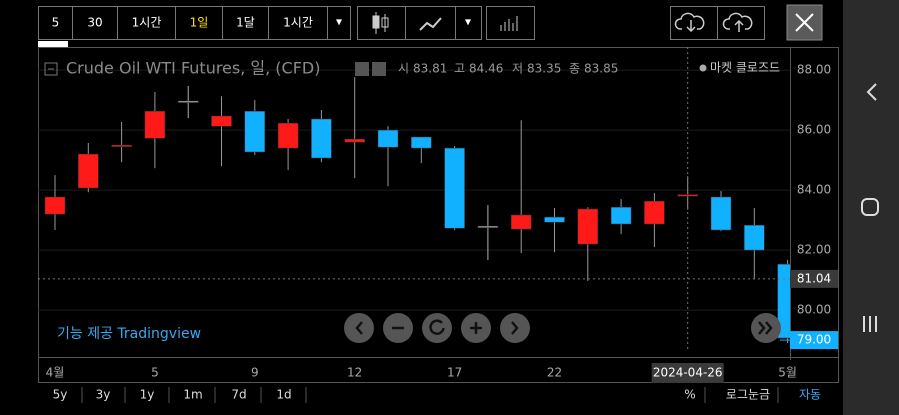 The height and width of the screenshot is (415, 899). What do you see at coordinates (737, 22) in the screenshot?
I see `cloud-upload` at bounding box center [737, 22].